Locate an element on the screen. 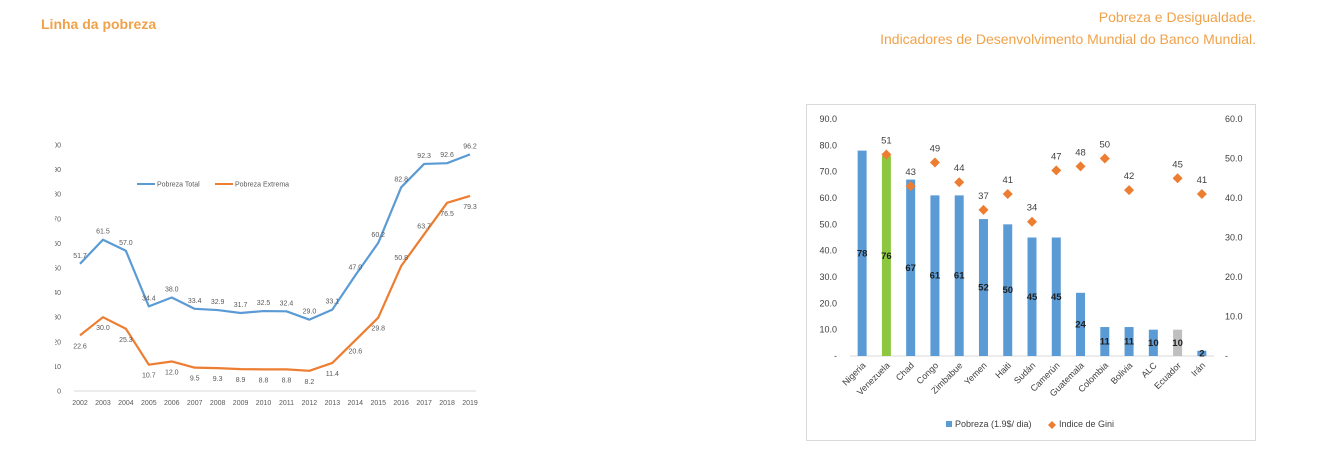  data-label: 29.8 is located at coordinates (378, 329).